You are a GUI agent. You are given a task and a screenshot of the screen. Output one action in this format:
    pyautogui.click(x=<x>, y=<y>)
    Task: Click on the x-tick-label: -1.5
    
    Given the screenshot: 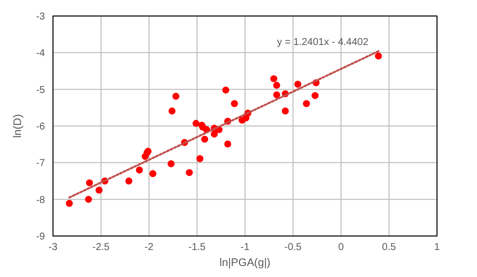 What is the action you would take?
    pyautogui.click(x=197, y=247)
    